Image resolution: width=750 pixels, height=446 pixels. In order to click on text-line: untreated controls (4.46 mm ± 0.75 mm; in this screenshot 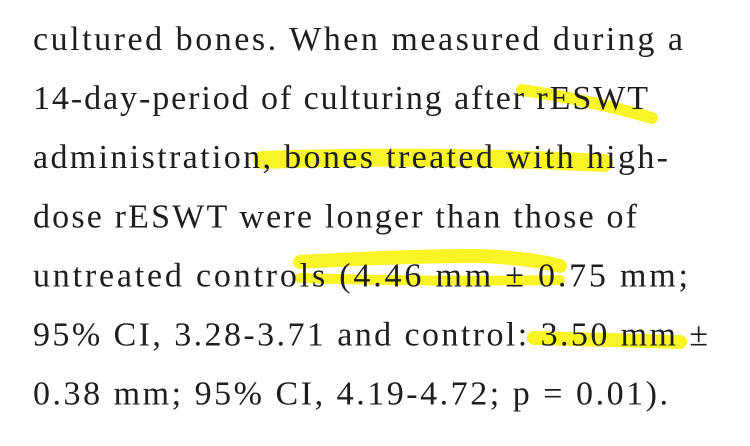, I will do `click(360, 275)`.